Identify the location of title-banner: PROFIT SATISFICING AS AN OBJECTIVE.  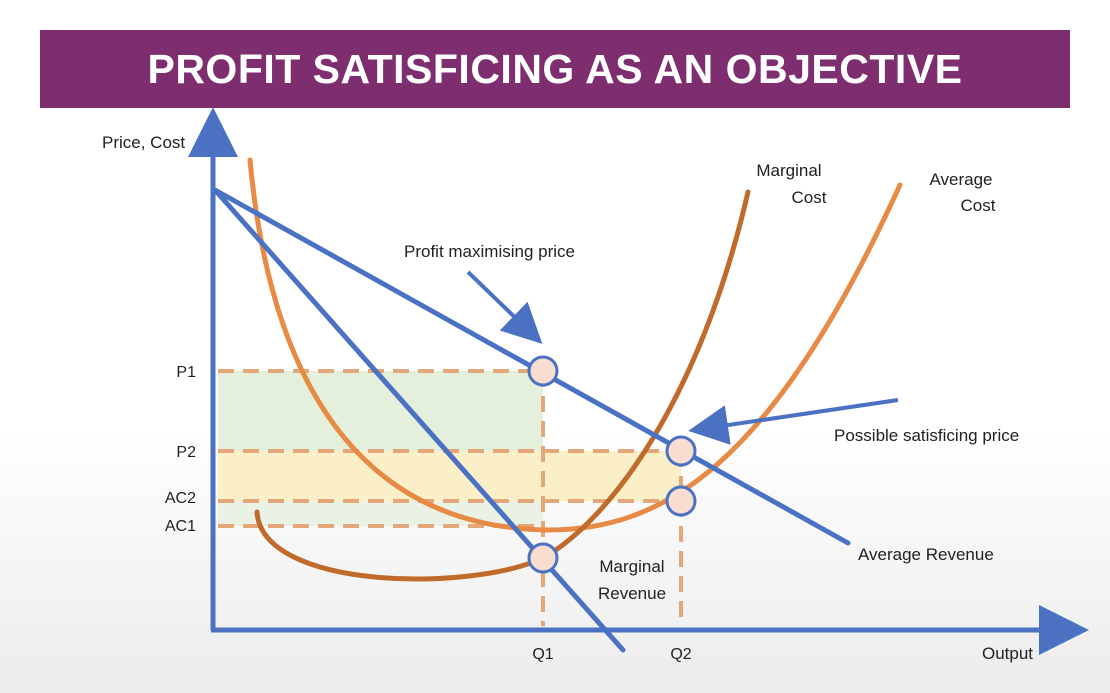
(555, 69).